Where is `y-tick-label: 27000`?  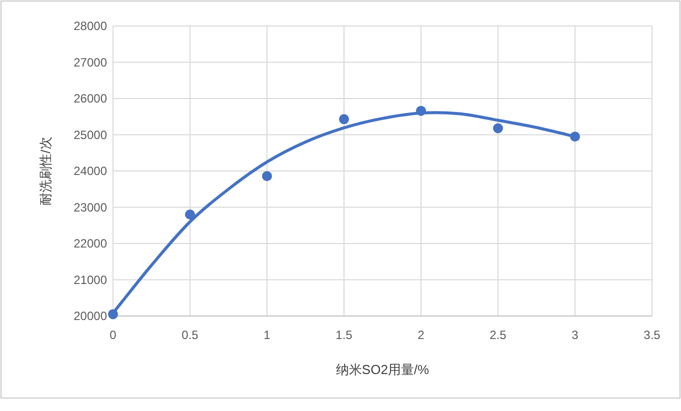
y-tick-label: 27000 is located at coordinates (91, 62).